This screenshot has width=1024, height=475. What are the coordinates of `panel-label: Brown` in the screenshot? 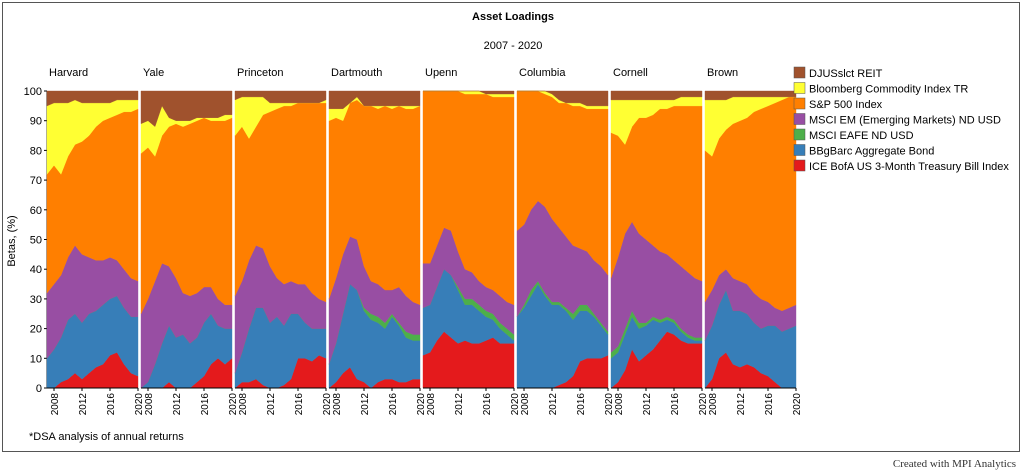 It's located at (722, 73).